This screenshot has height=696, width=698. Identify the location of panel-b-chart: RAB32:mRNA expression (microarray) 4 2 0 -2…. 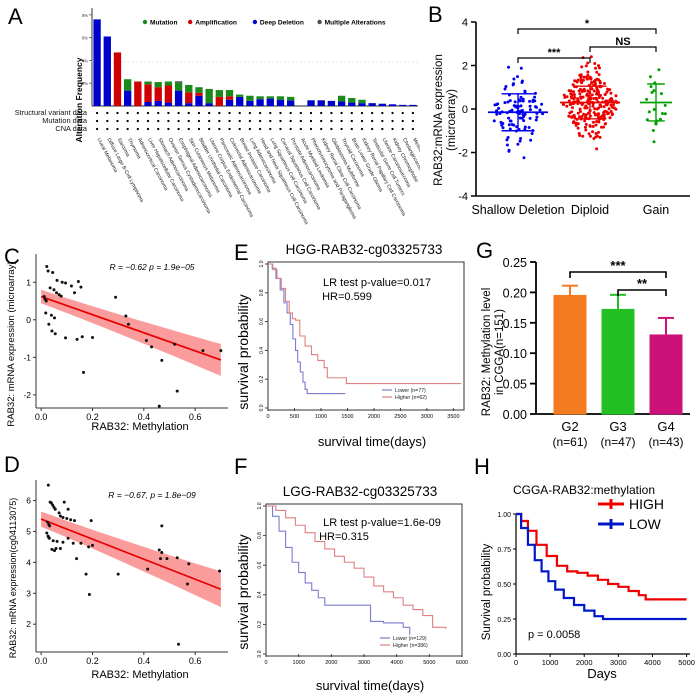
(561, 117).